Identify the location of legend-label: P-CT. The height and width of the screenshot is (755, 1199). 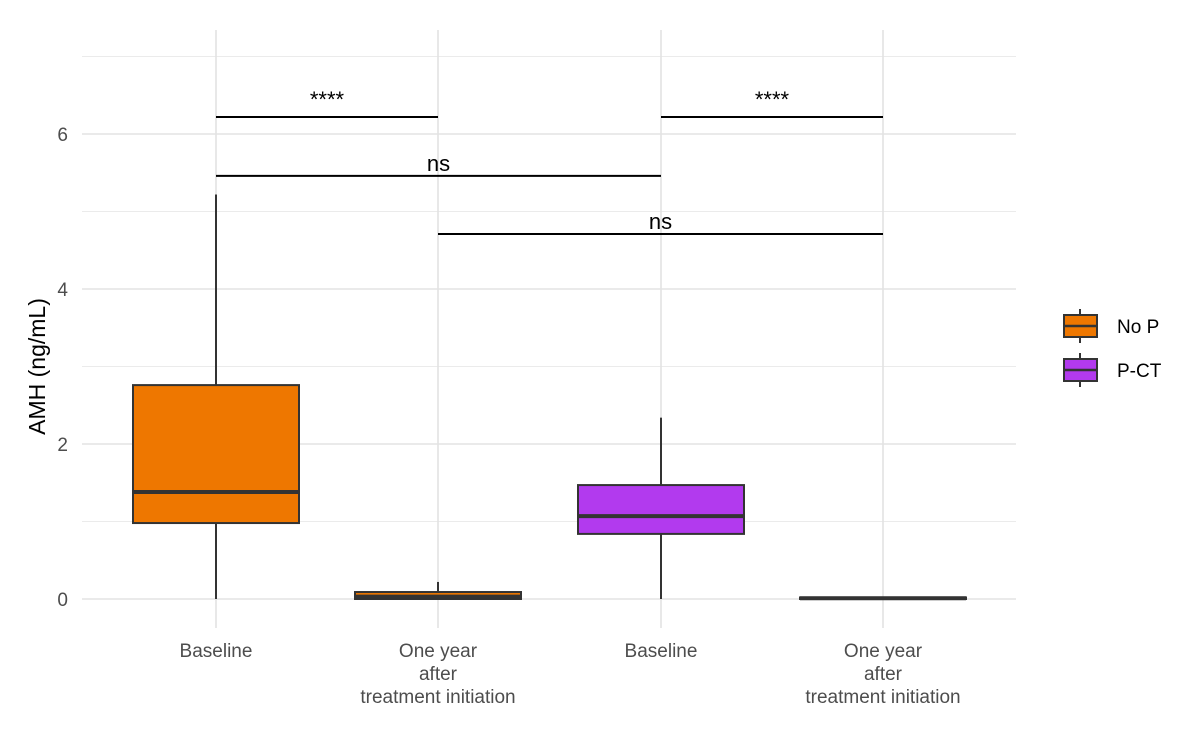
(1139, 371).